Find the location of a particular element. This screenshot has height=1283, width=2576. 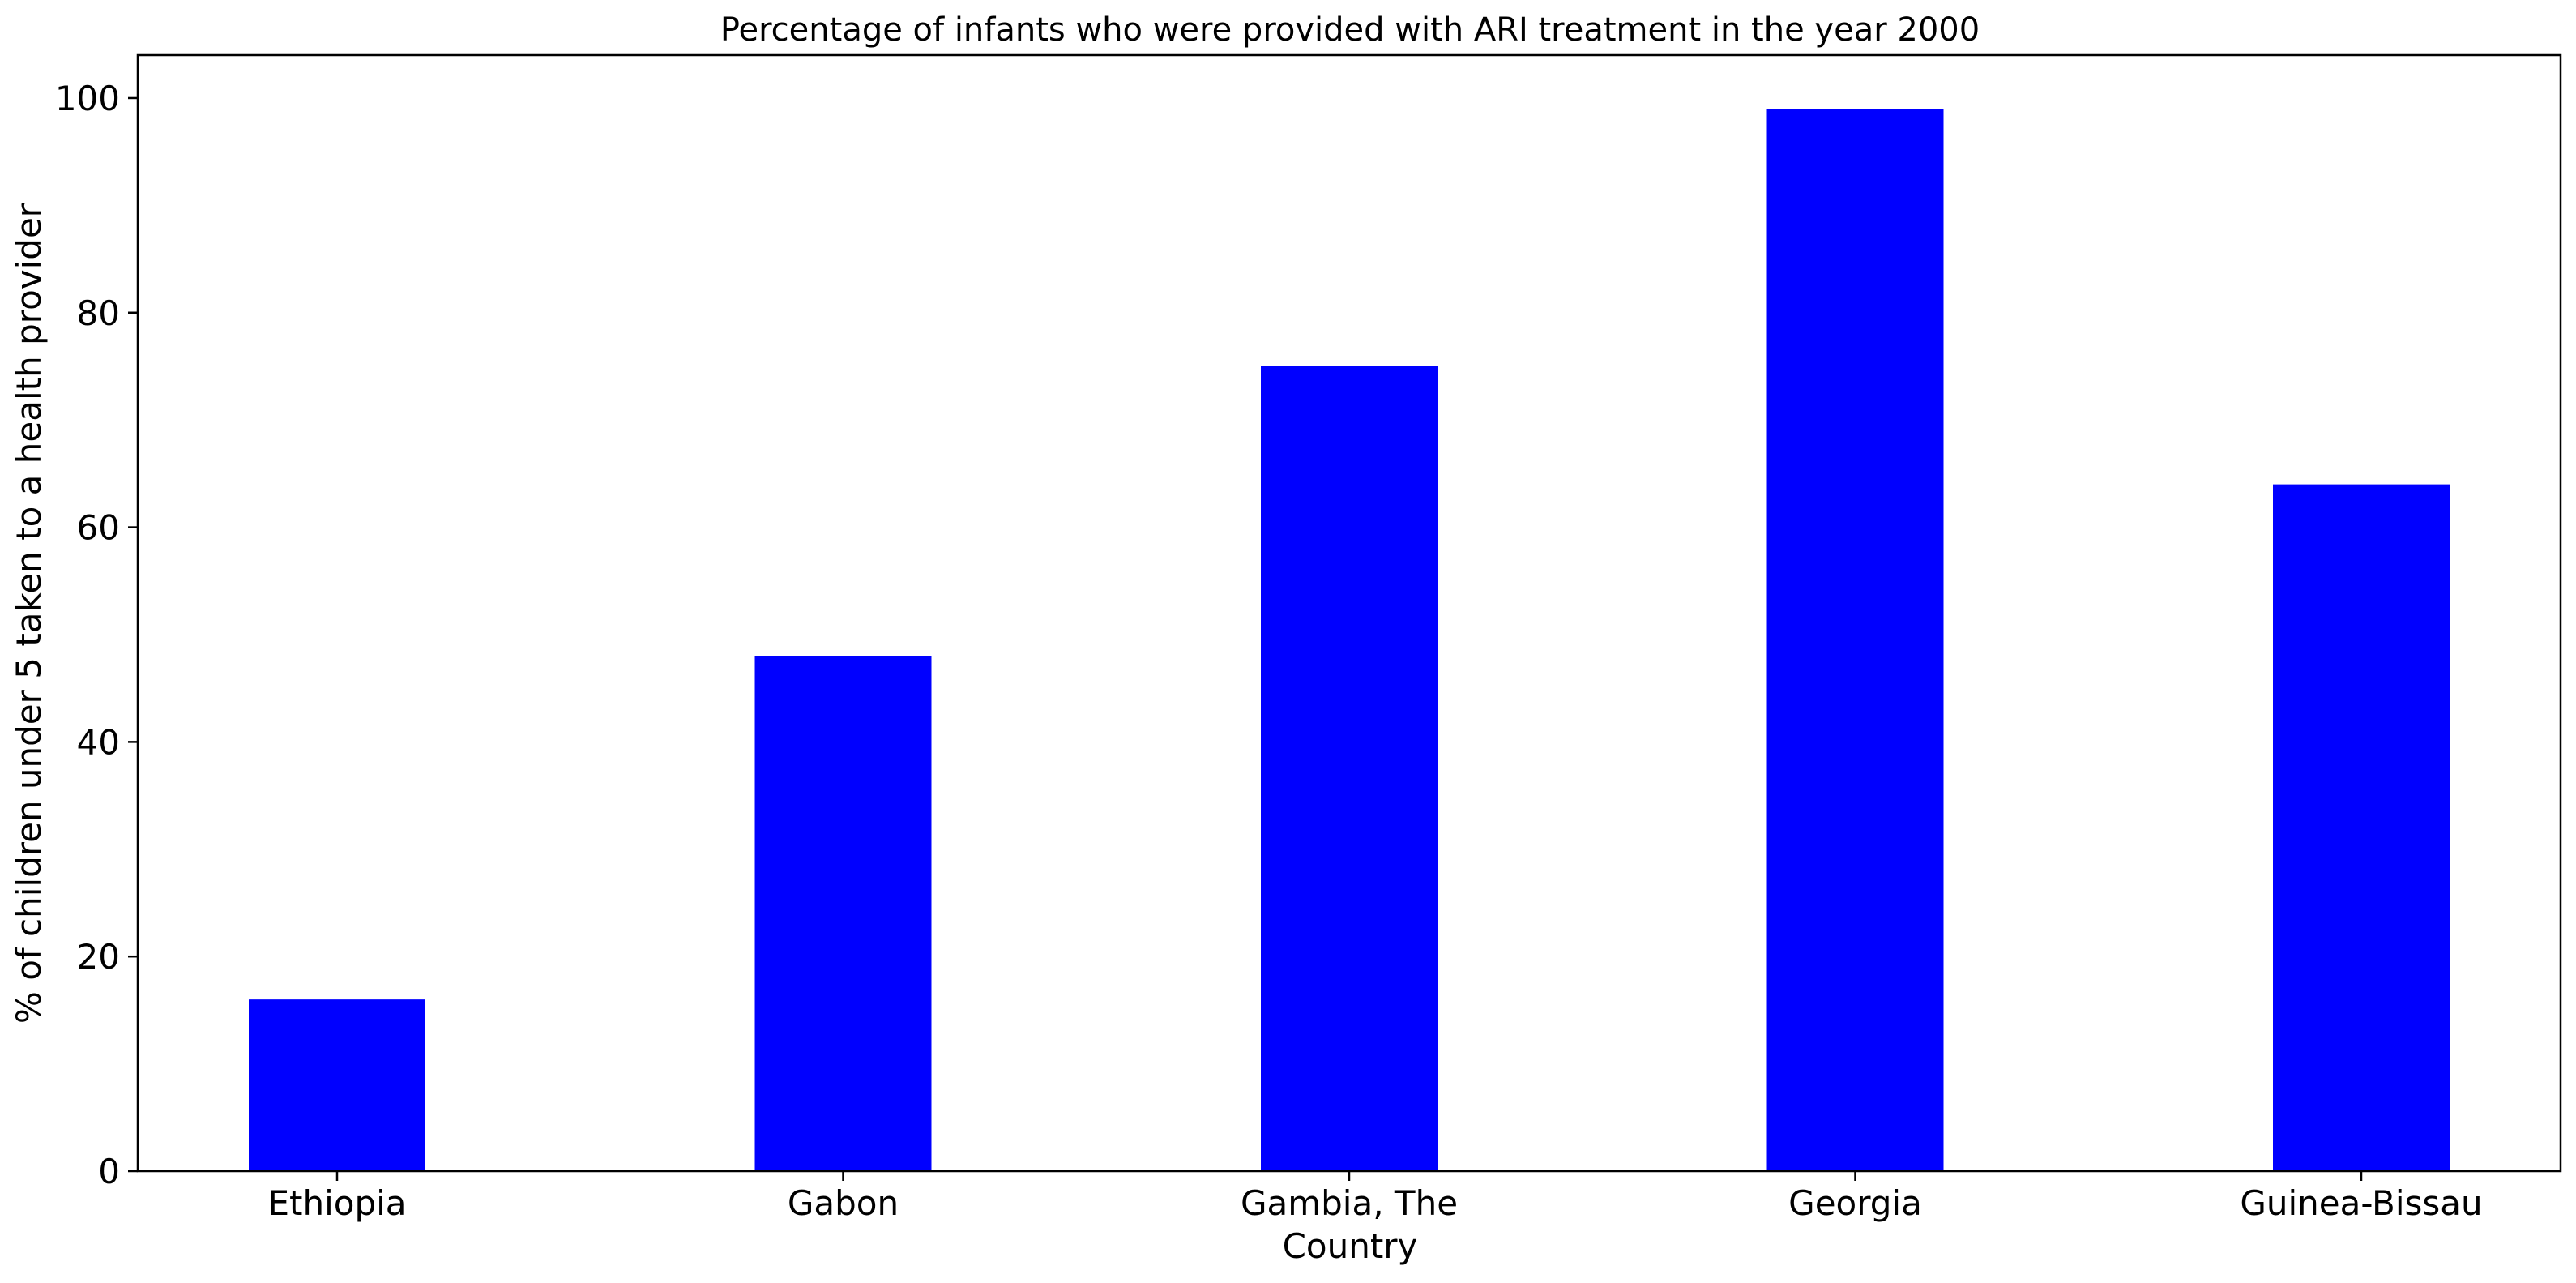

y-tick-label: 40 is located at coordinates (98, 742).